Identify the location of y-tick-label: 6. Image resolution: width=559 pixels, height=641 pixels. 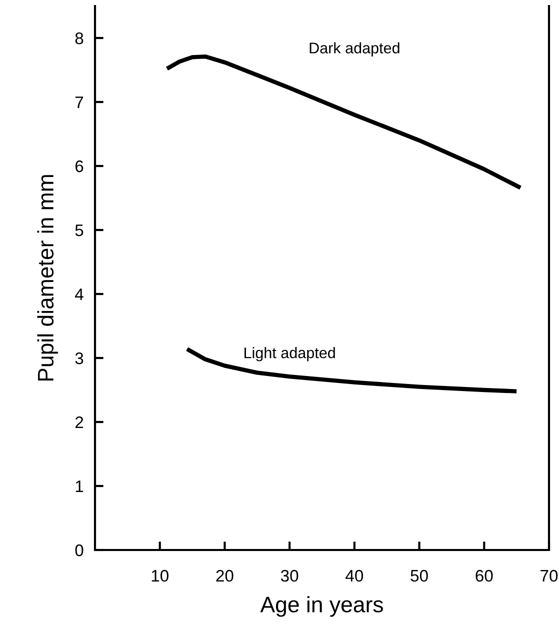
(79, 166).